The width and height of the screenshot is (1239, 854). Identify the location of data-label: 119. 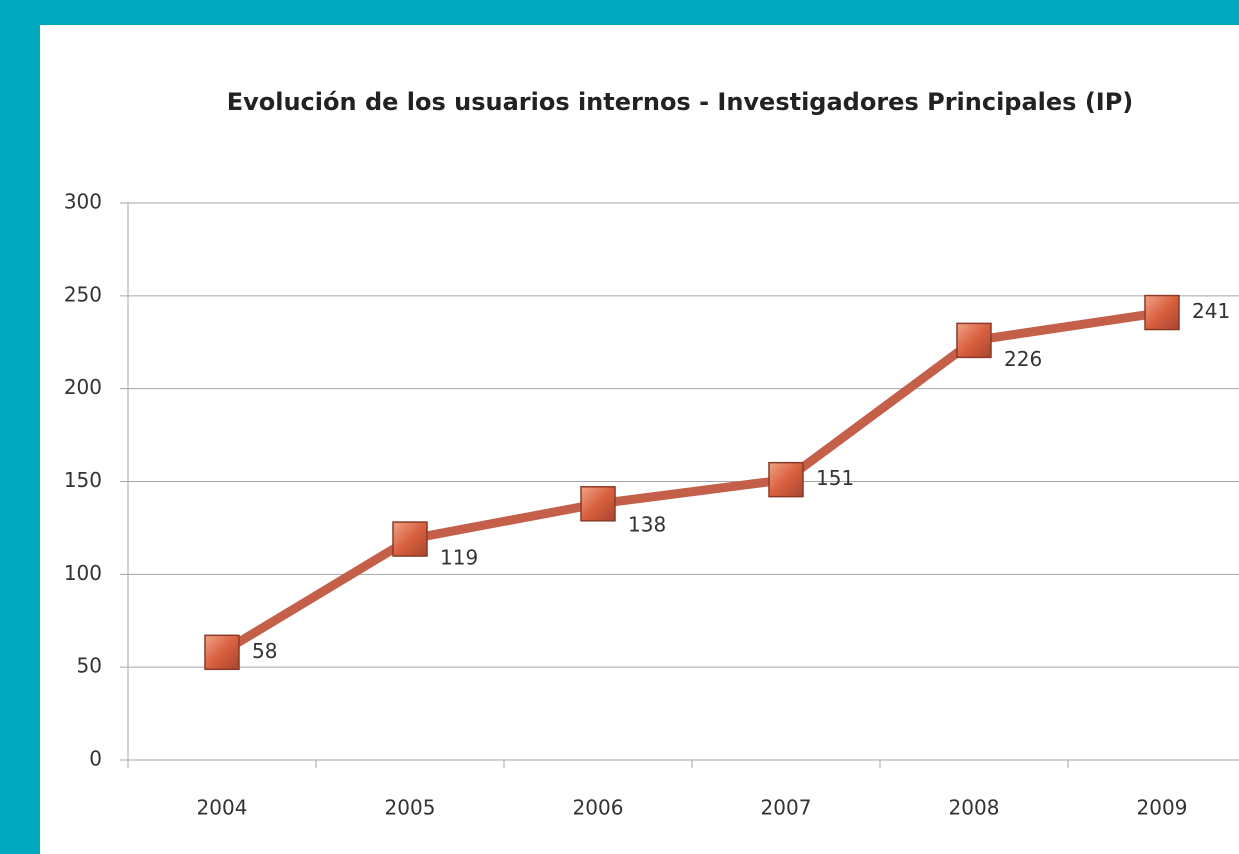
(459, 558).